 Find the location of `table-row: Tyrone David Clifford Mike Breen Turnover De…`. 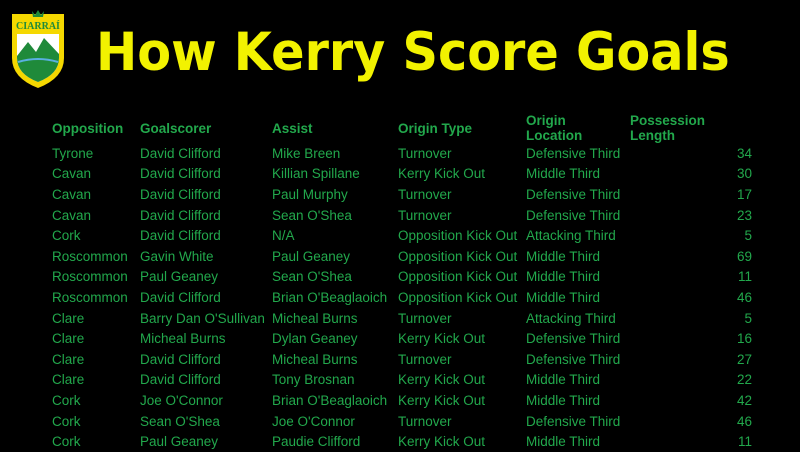

table-row: Tyrone David Clifford Mike Breen Turnover De… is located at coordinates (401, 153).